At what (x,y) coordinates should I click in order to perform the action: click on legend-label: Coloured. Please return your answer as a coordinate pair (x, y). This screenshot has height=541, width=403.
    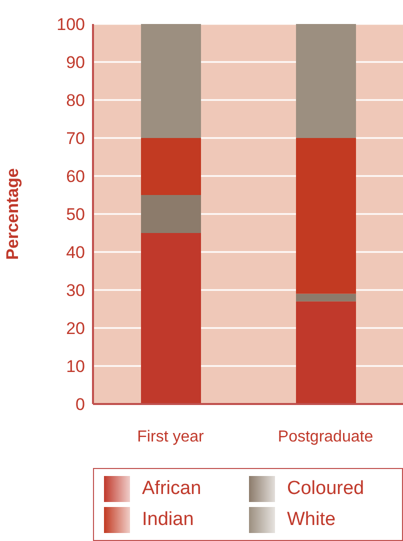
    Looking at the image, I should click on (325, 489).